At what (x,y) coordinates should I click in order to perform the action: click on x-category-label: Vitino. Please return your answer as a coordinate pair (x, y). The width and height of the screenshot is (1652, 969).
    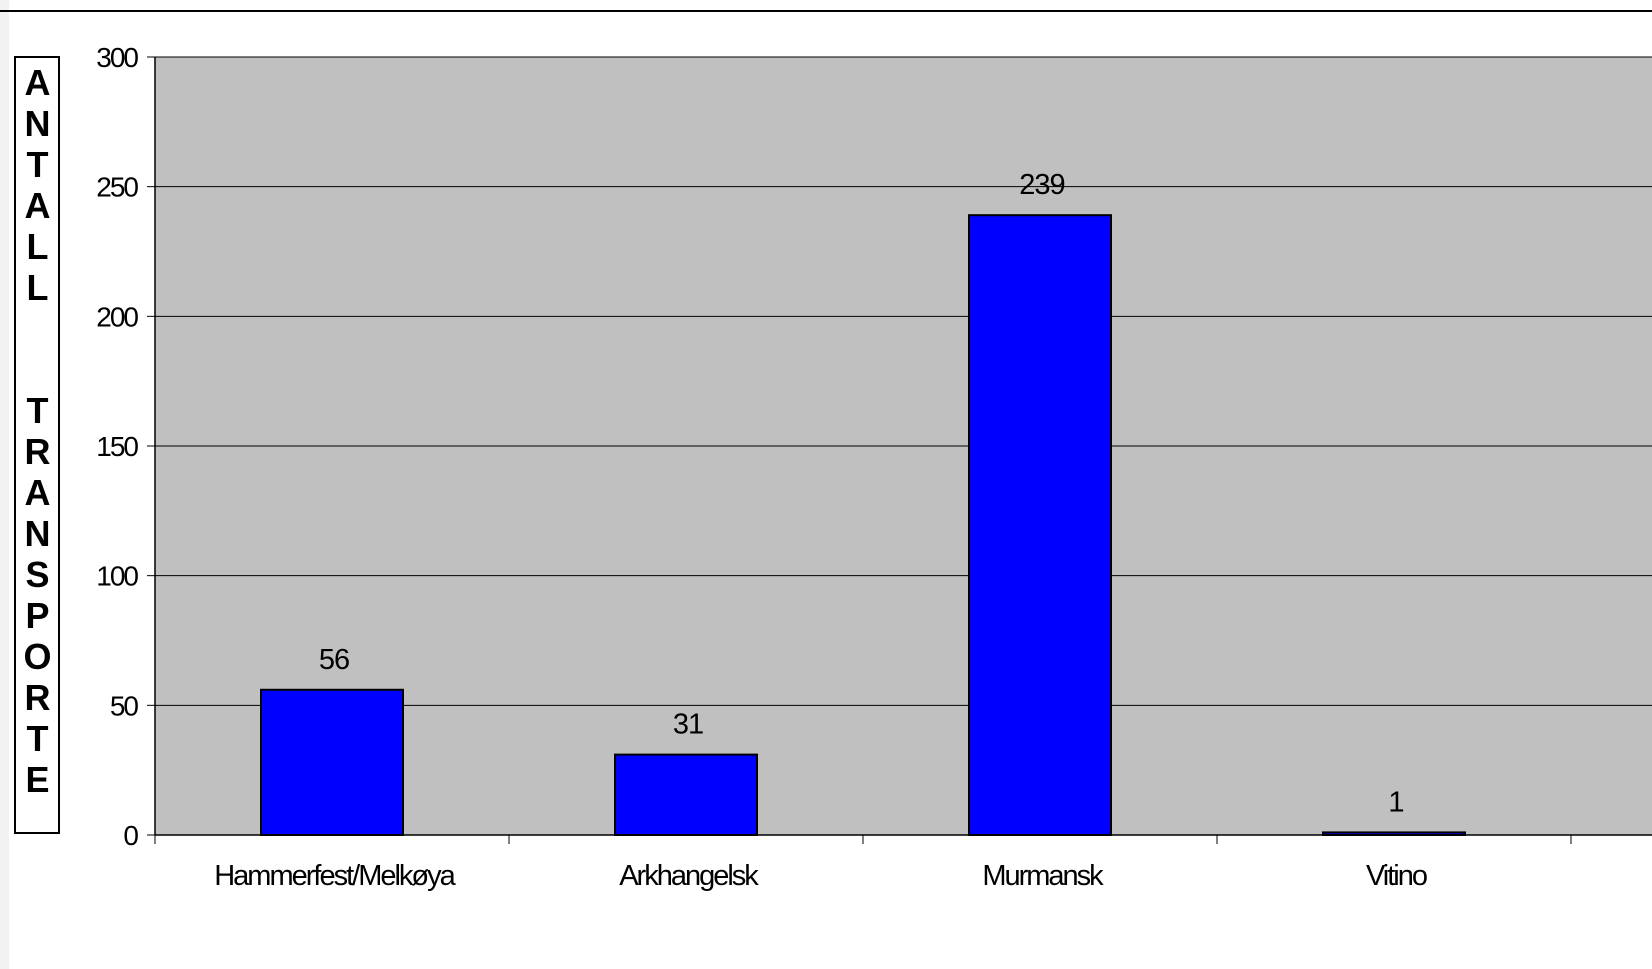
    Looking at the image, I should click on (1396, 876).